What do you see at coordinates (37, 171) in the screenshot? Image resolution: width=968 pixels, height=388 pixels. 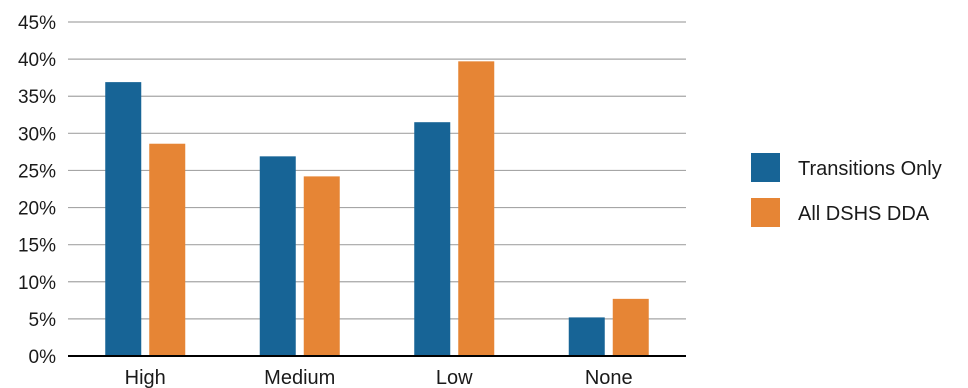 I see `y-tick-label: 25%` at bounding box center [37, 171].